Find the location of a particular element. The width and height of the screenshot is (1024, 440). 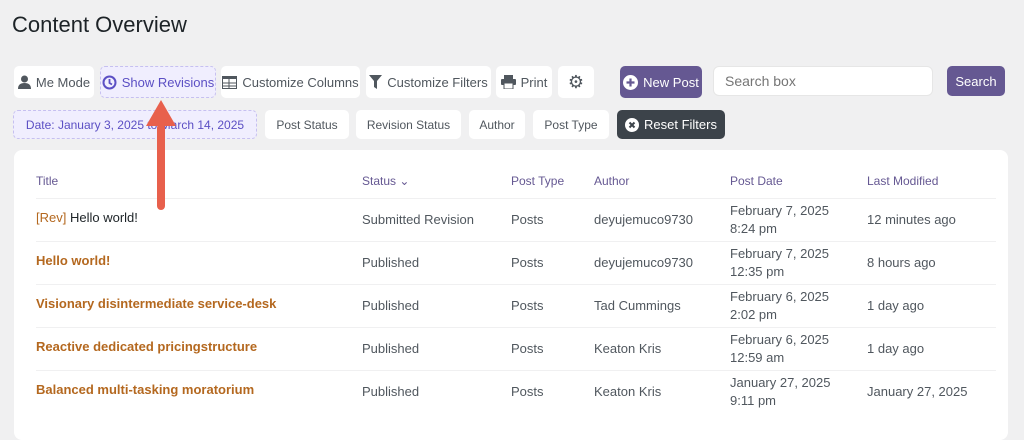

last-modified-cell: January 27, 2025 is located at coordinates (931, 391).